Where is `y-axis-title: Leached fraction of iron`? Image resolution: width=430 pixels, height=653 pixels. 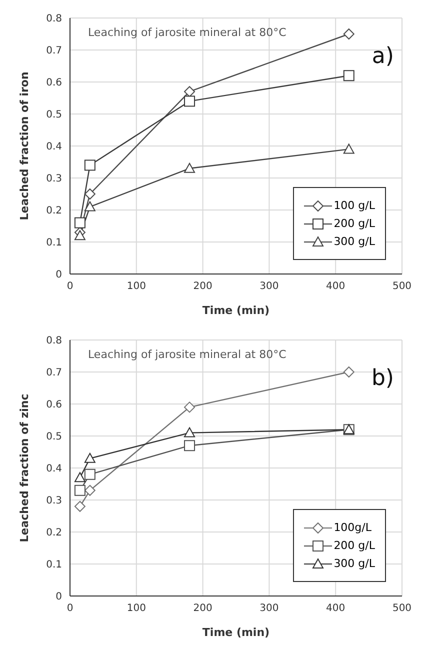 y-axis-title: Leached fraction of iron is located at coordinates (24, 146).